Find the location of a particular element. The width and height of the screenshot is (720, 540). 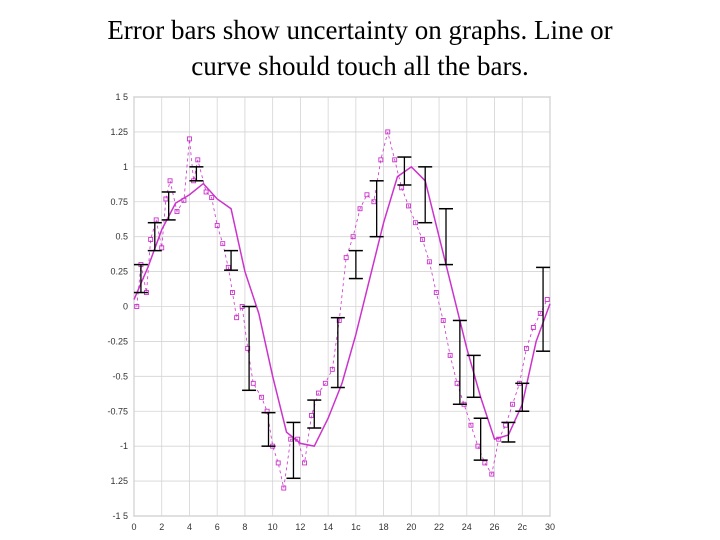

x-tick-label: 2c is located at coordinates (523, 527).